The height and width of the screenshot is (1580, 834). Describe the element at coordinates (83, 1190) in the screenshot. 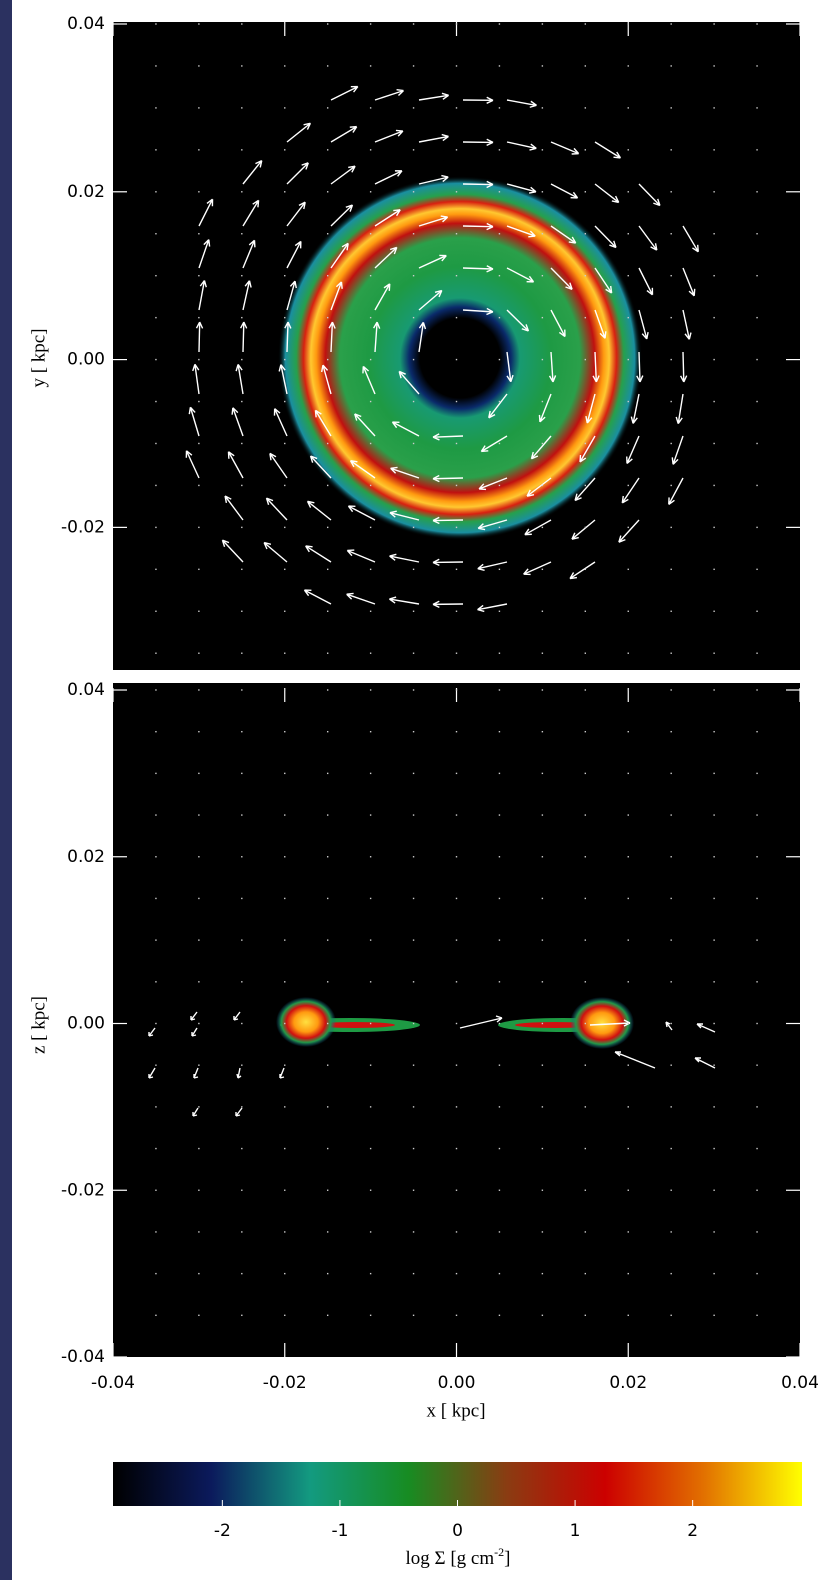

I see `y-tick-label: -0.02` at that location.